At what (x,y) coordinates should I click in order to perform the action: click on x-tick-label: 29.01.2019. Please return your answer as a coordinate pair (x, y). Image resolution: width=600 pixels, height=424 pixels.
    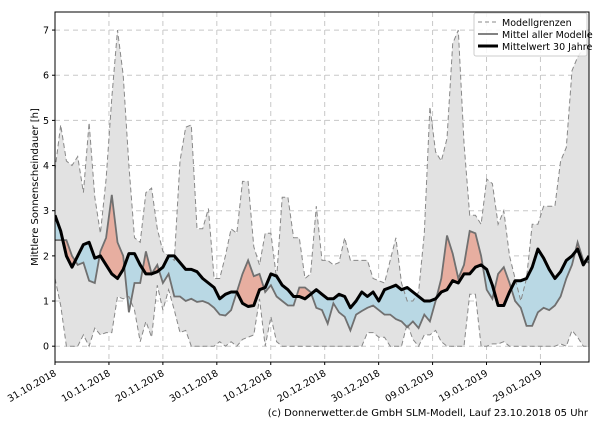
    Looking at the image, I should click on (517, 386).